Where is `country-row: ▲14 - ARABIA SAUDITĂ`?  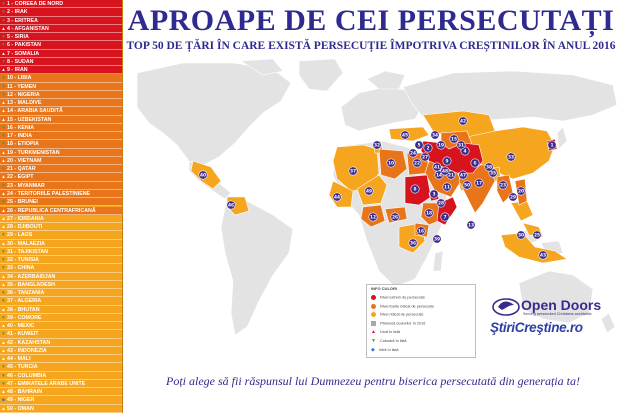 country-row: ▲14 - ARABIA SAUDITĂ is located at coordinates (61, 111).